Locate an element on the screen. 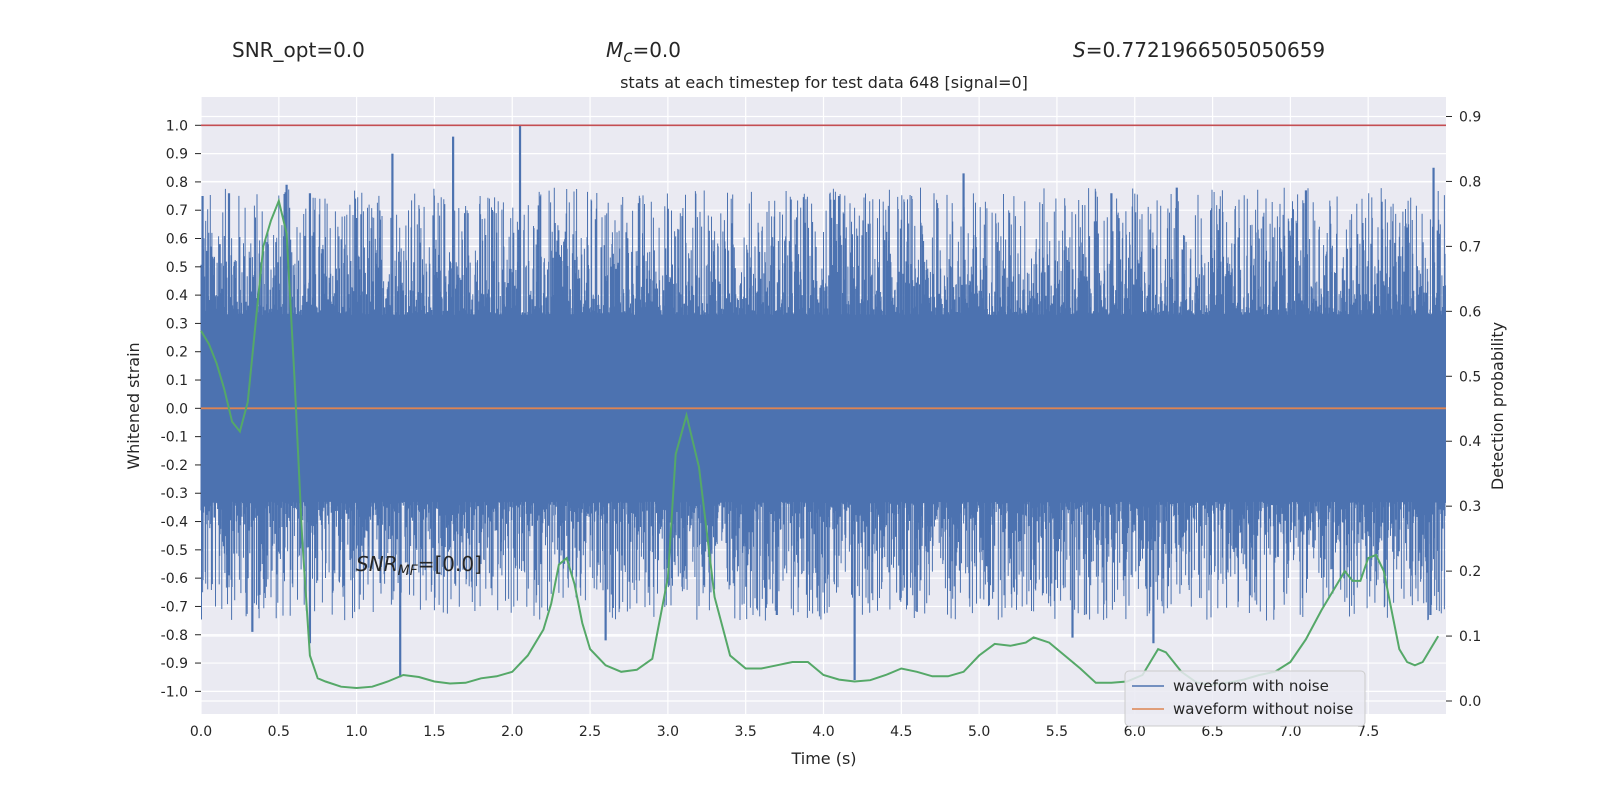  y-axis-label-left: Whitened strain is located at coordinates (133, 405).